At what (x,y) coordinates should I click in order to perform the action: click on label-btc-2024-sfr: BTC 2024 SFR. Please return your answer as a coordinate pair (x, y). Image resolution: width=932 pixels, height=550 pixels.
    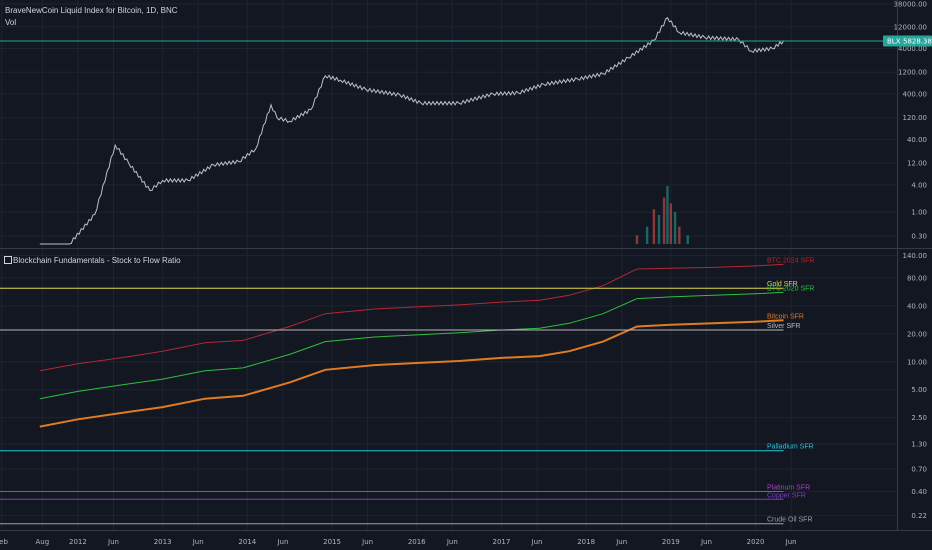
    Looking at the image, I should click on (790, 260).